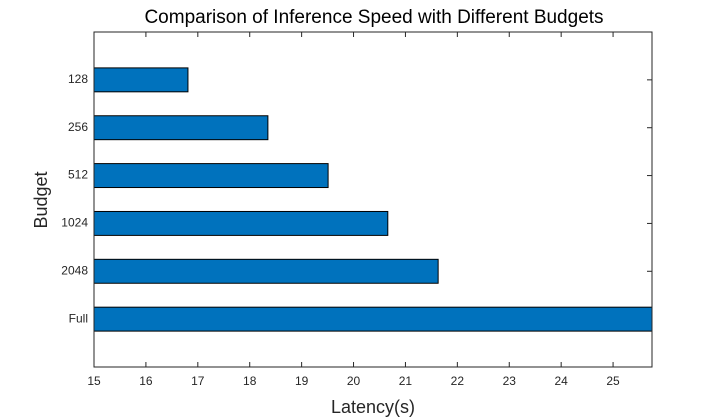 This screenshot has width=722, height=420. I want to click on x-tick-label: 23, so click(510, 381).